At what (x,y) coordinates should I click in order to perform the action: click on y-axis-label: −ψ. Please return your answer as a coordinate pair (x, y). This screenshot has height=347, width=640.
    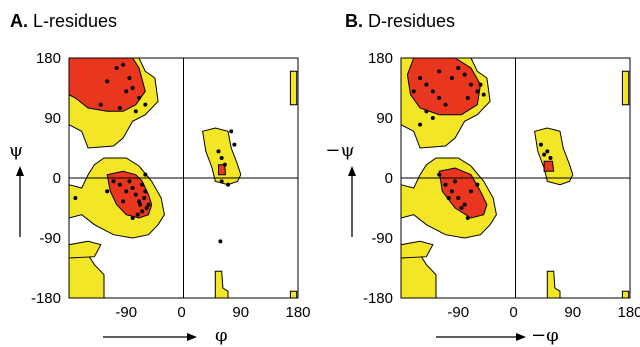
    Looking at the image, I should click on (339, 150).